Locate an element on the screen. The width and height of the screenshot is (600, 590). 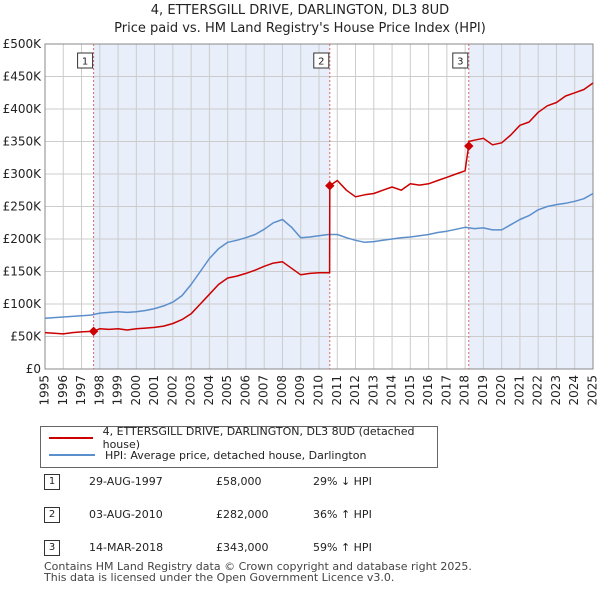
x-tick-label: 2014 is located at coordinates (392, 390).